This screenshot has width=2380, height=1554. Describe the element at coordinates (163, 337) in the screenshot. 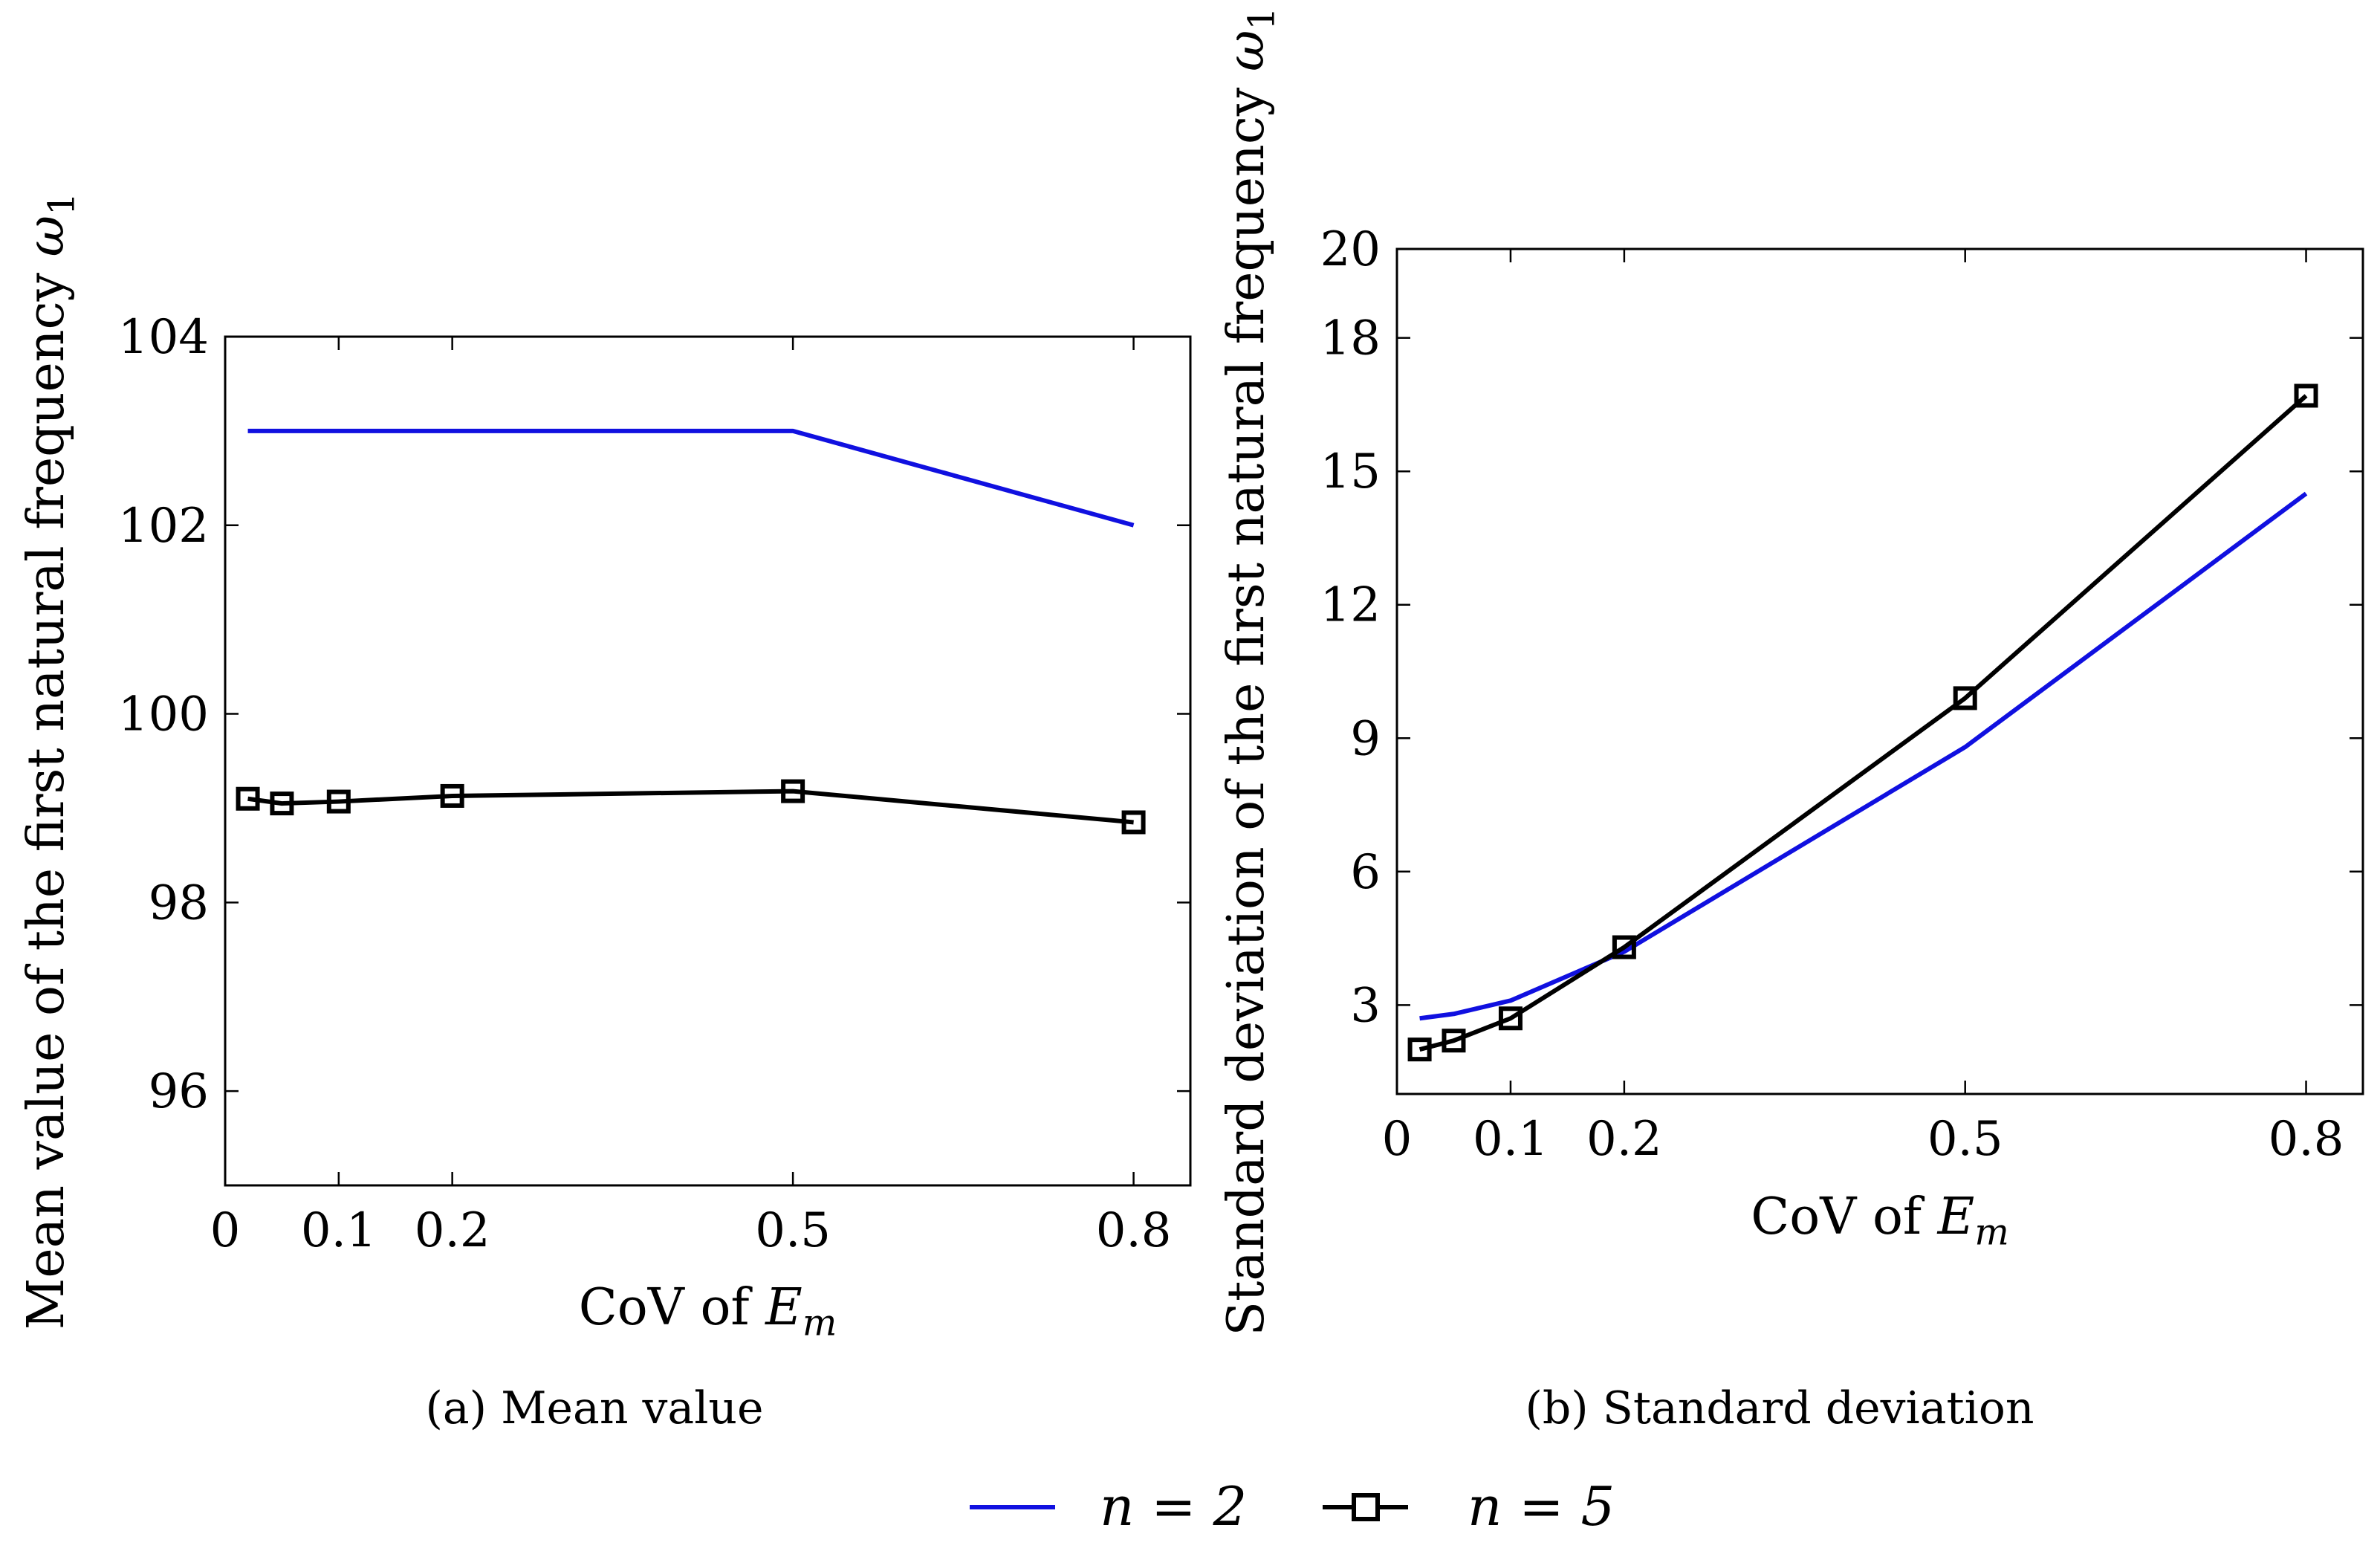

I see `y-tick-label: 104` at that location.